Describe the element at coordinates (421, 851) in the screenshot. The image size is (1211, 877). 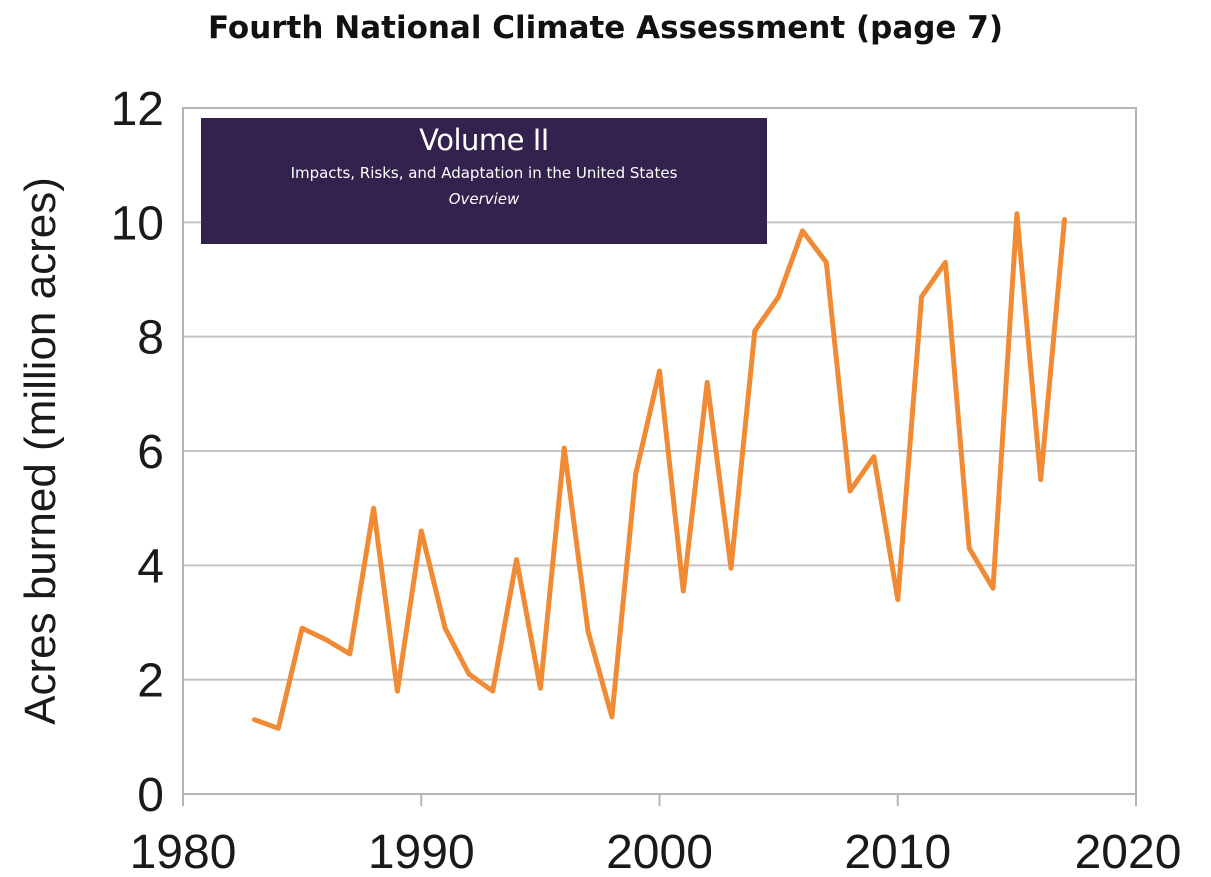
I see `x-tick-label-1: 1990` at that location.